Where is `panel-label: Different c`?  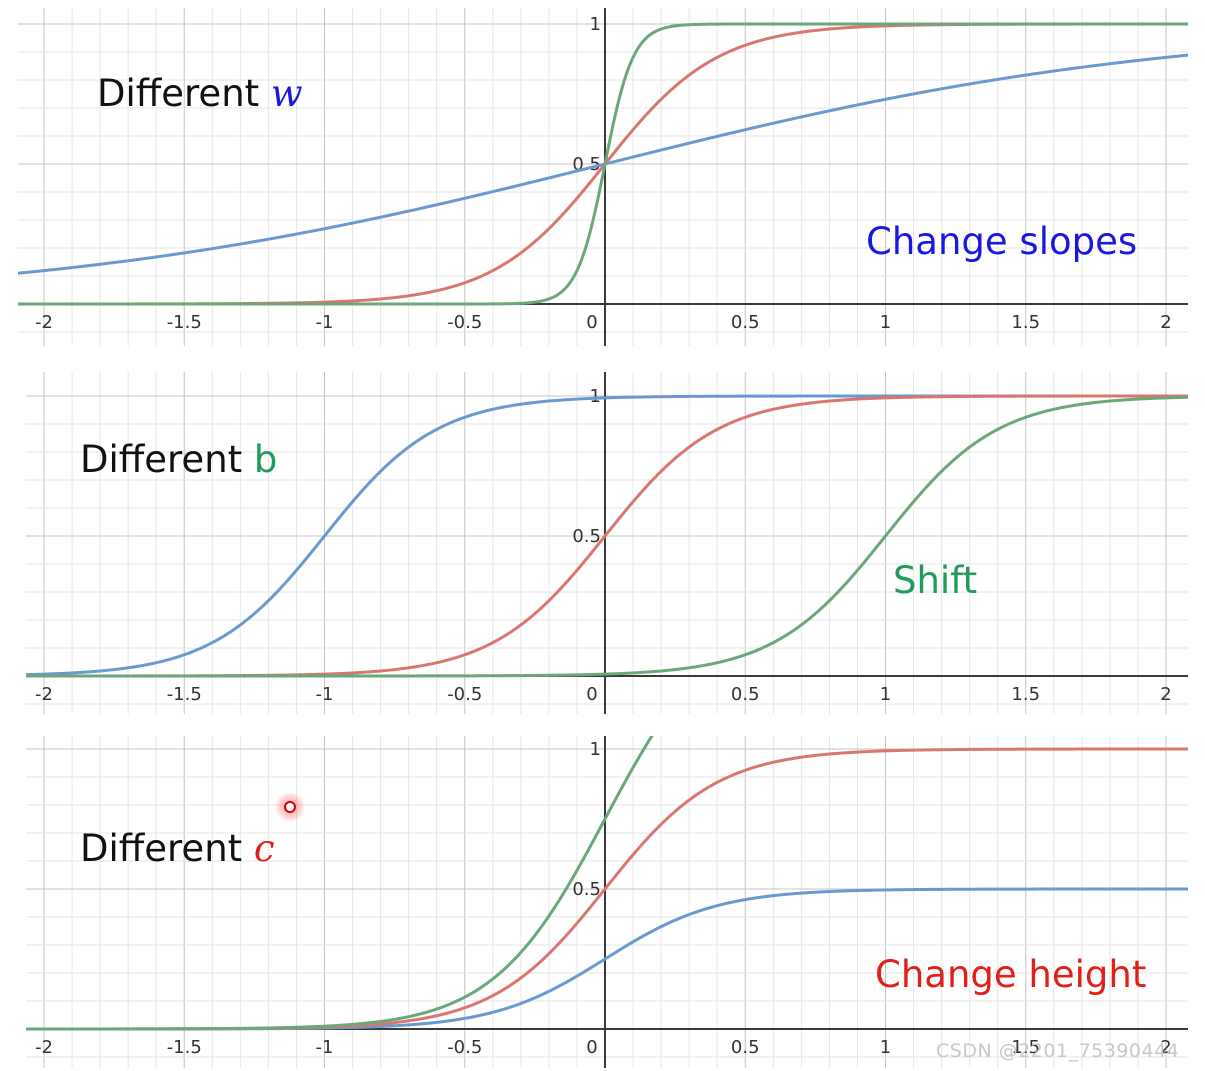
panel-label: Different c is located at coordinates (177, 848).